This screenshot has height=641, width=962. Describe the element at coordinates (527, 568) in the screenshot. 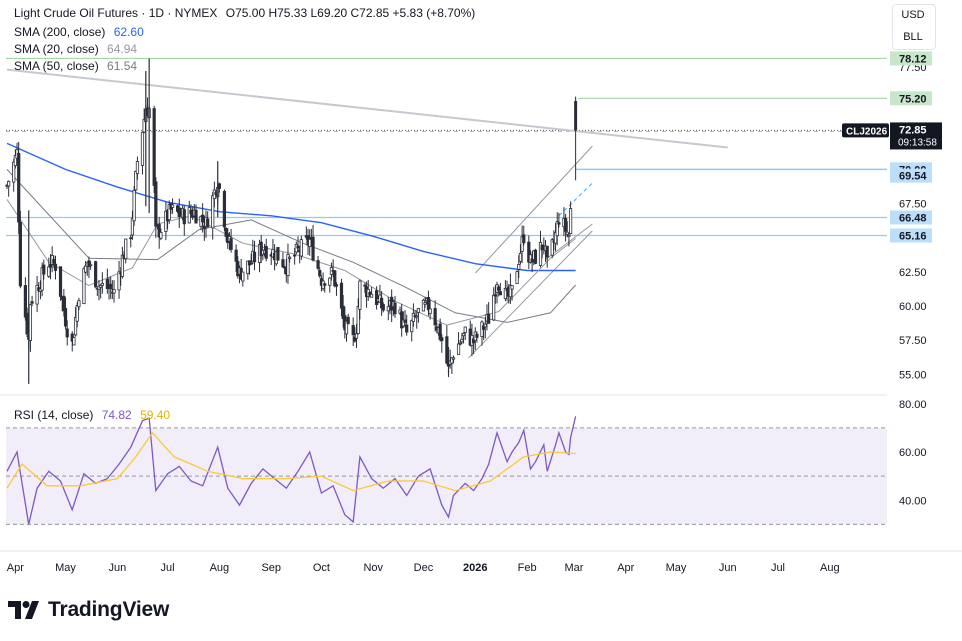

I see `time-tick-label: Feb` at that location.